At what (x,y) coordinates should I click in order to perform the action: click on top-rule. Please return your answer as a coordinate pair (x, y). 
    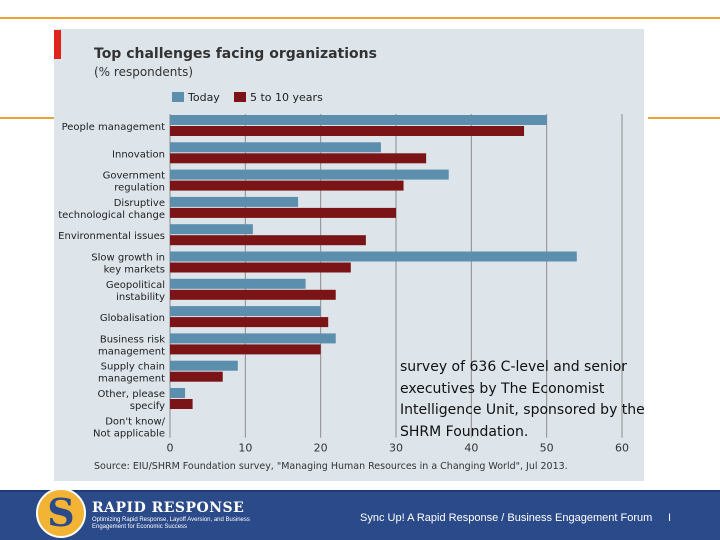
    Looking at the image, I should click on (360, 18).